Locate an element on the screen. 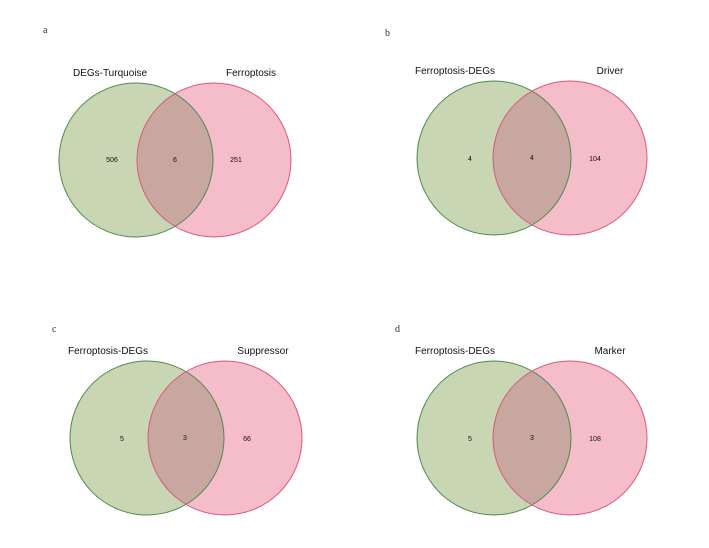 The height and width of the screenshot is (548, 709). venn-panel-c: c Ferroptosis-DEGs Suppressor 5 3 66 is located at coordinates (177, 420).